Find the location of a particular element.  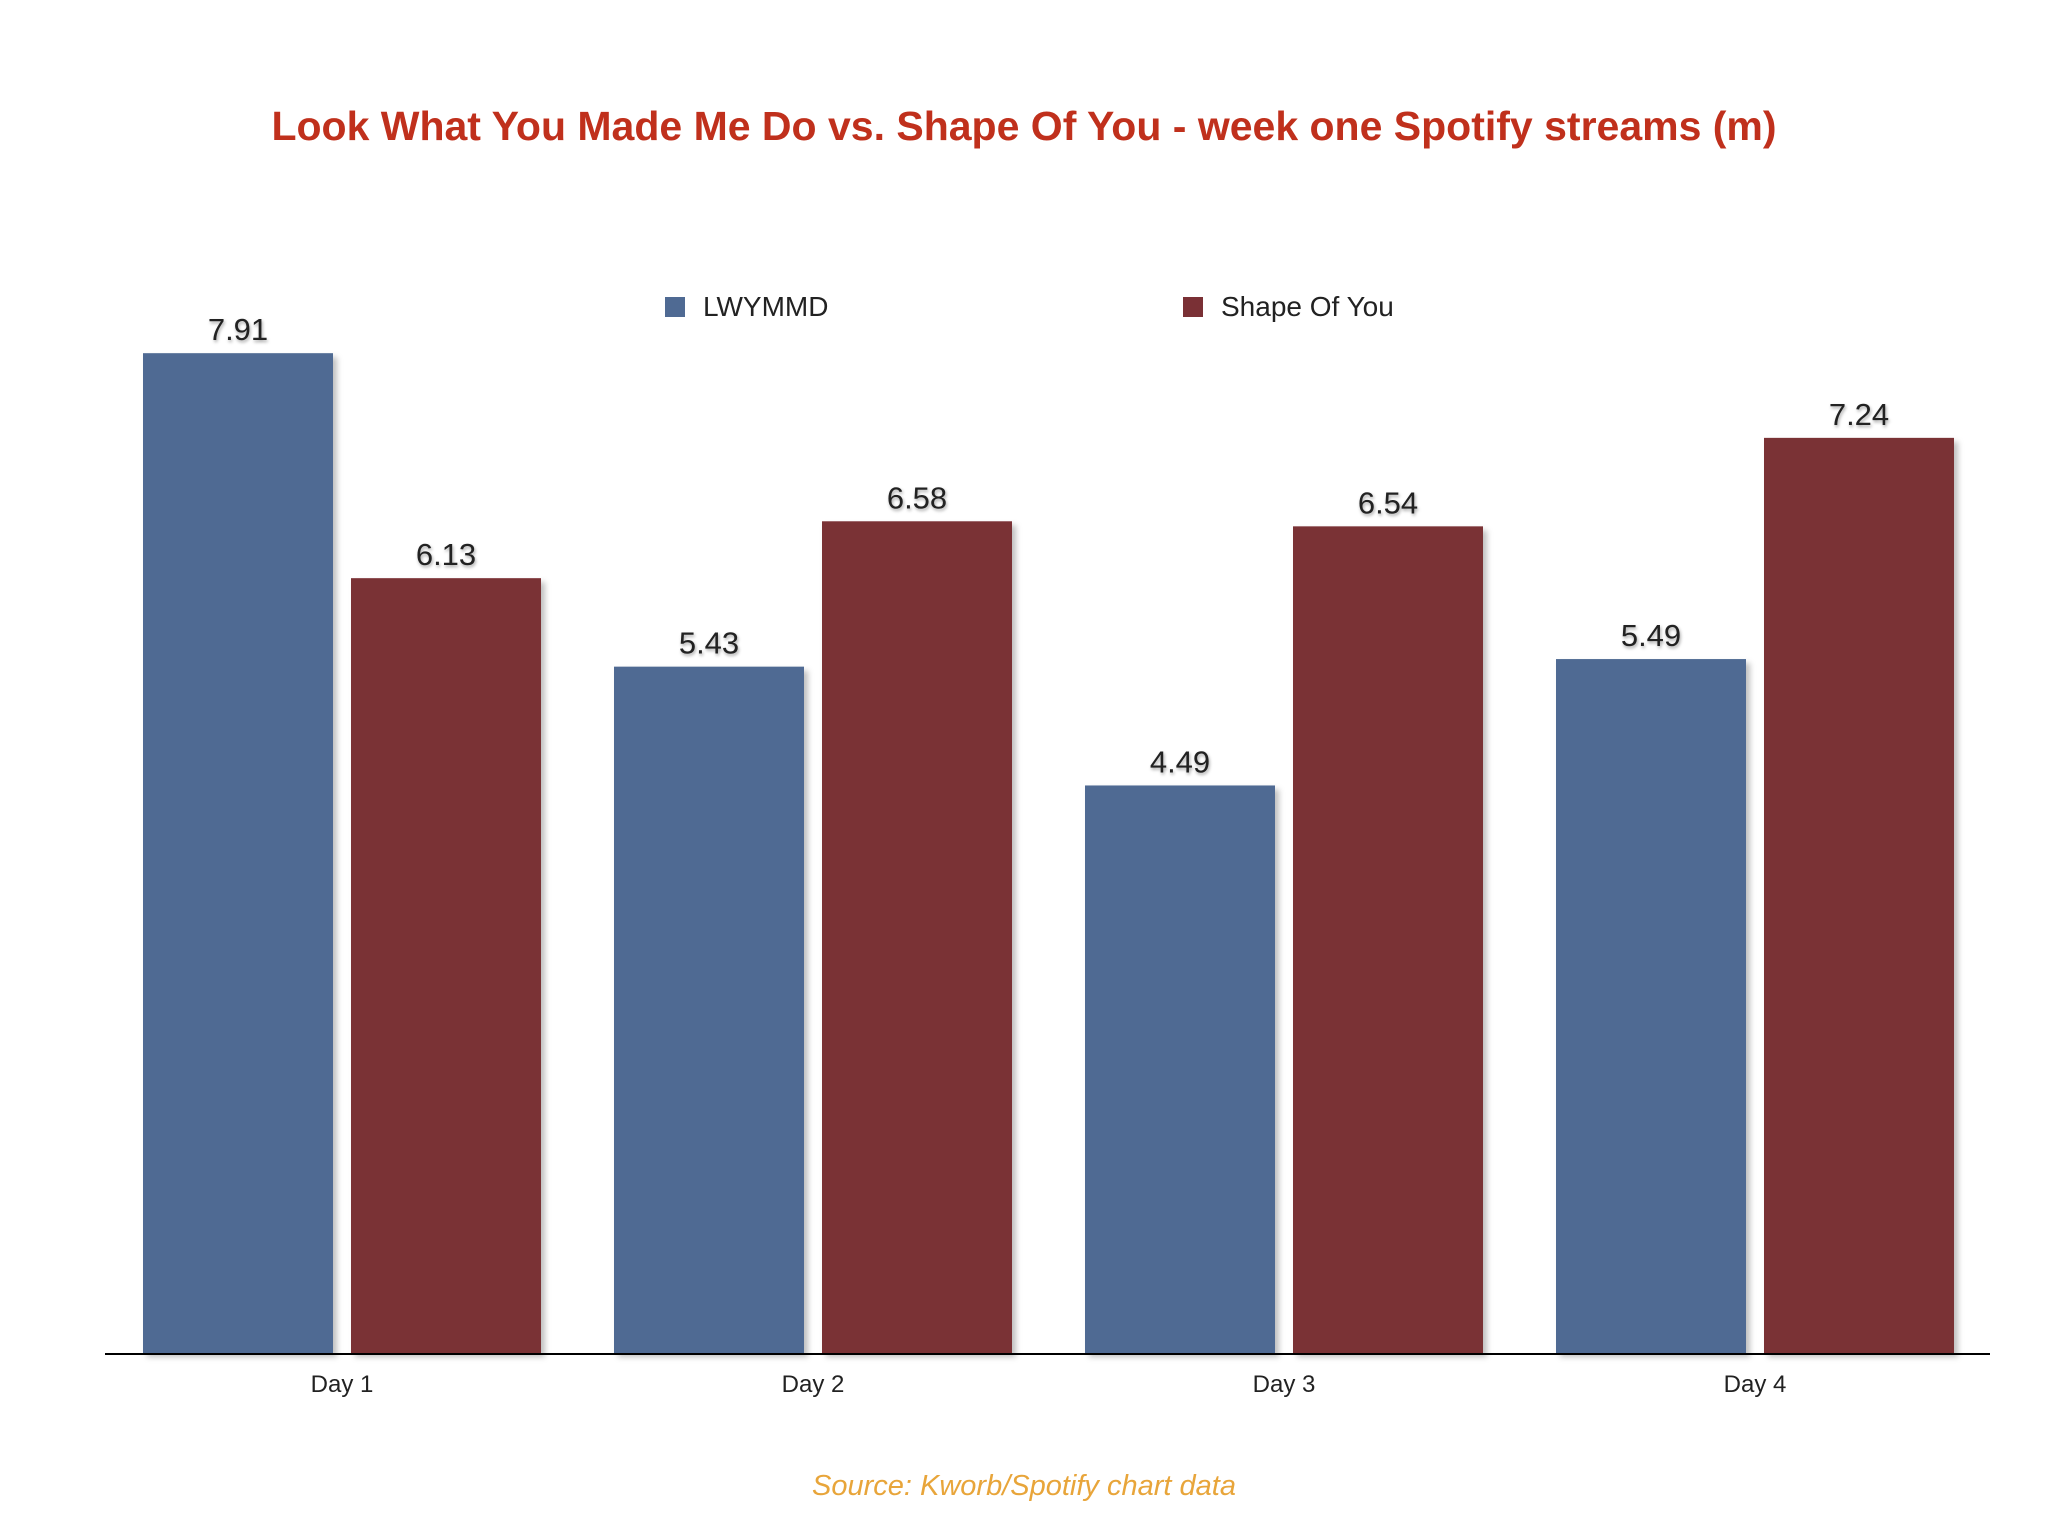

legend-label-lwymmd: LWYMMD is located at coordinates (765, 306).